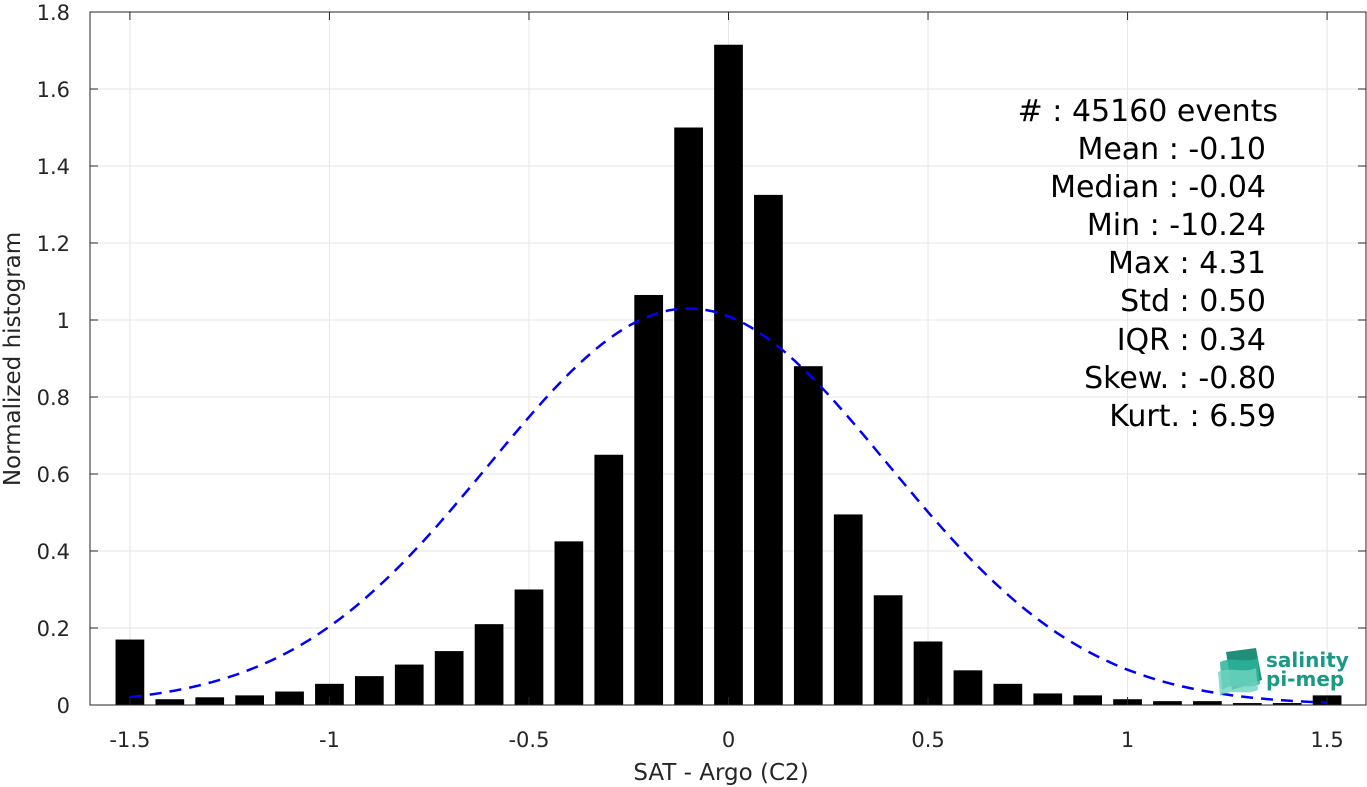 This screenshot has width=1367, height=787. I want to click on y-tick-label: 0.4, so click(53, 552).